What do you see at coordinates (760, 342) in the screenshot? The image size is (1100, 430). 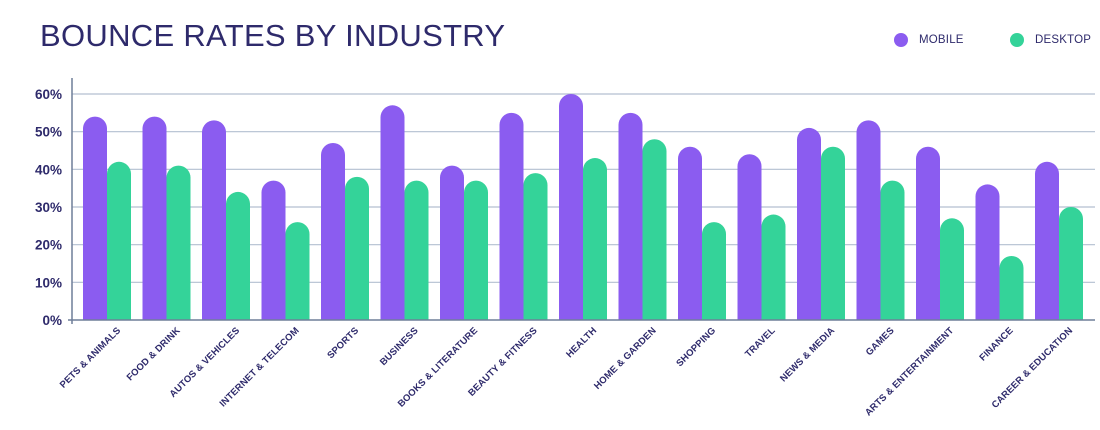 I see `x-tick-label: TRAVEL` at bounding box center [760, 342].